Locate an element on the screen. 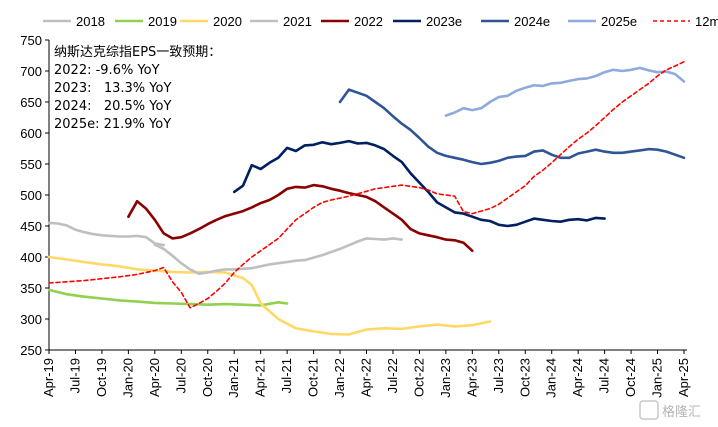  x-tick-label: Jul-21 is located at coordinates (286, 375).